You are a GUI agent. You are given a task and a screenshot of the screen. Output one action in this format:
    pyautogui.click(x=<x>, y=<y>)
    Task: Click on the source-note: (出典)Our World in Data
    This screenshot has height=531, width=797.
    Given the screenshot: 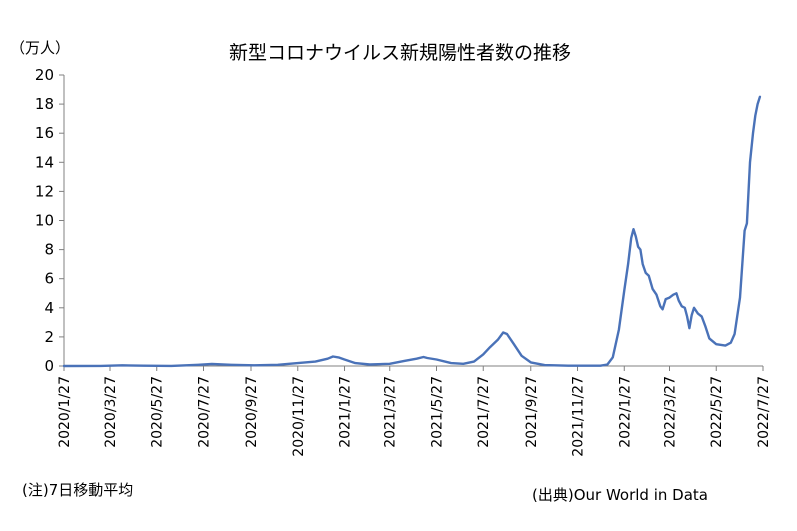 What is the action you would take?
    pyautogui.click(x=620, y=495)
    